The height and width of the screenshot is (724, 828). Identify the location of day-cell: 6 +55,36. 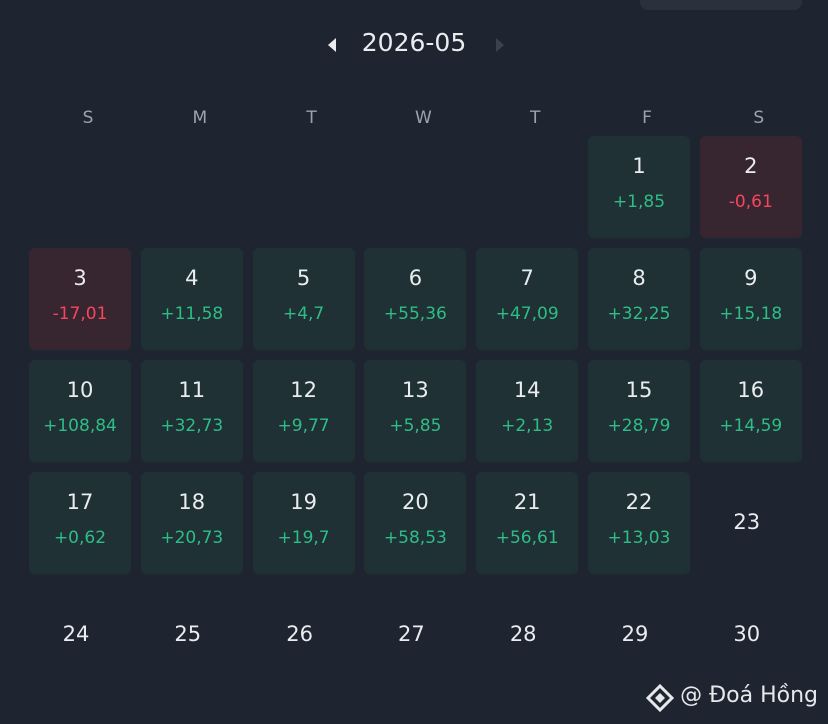
(415, 299).